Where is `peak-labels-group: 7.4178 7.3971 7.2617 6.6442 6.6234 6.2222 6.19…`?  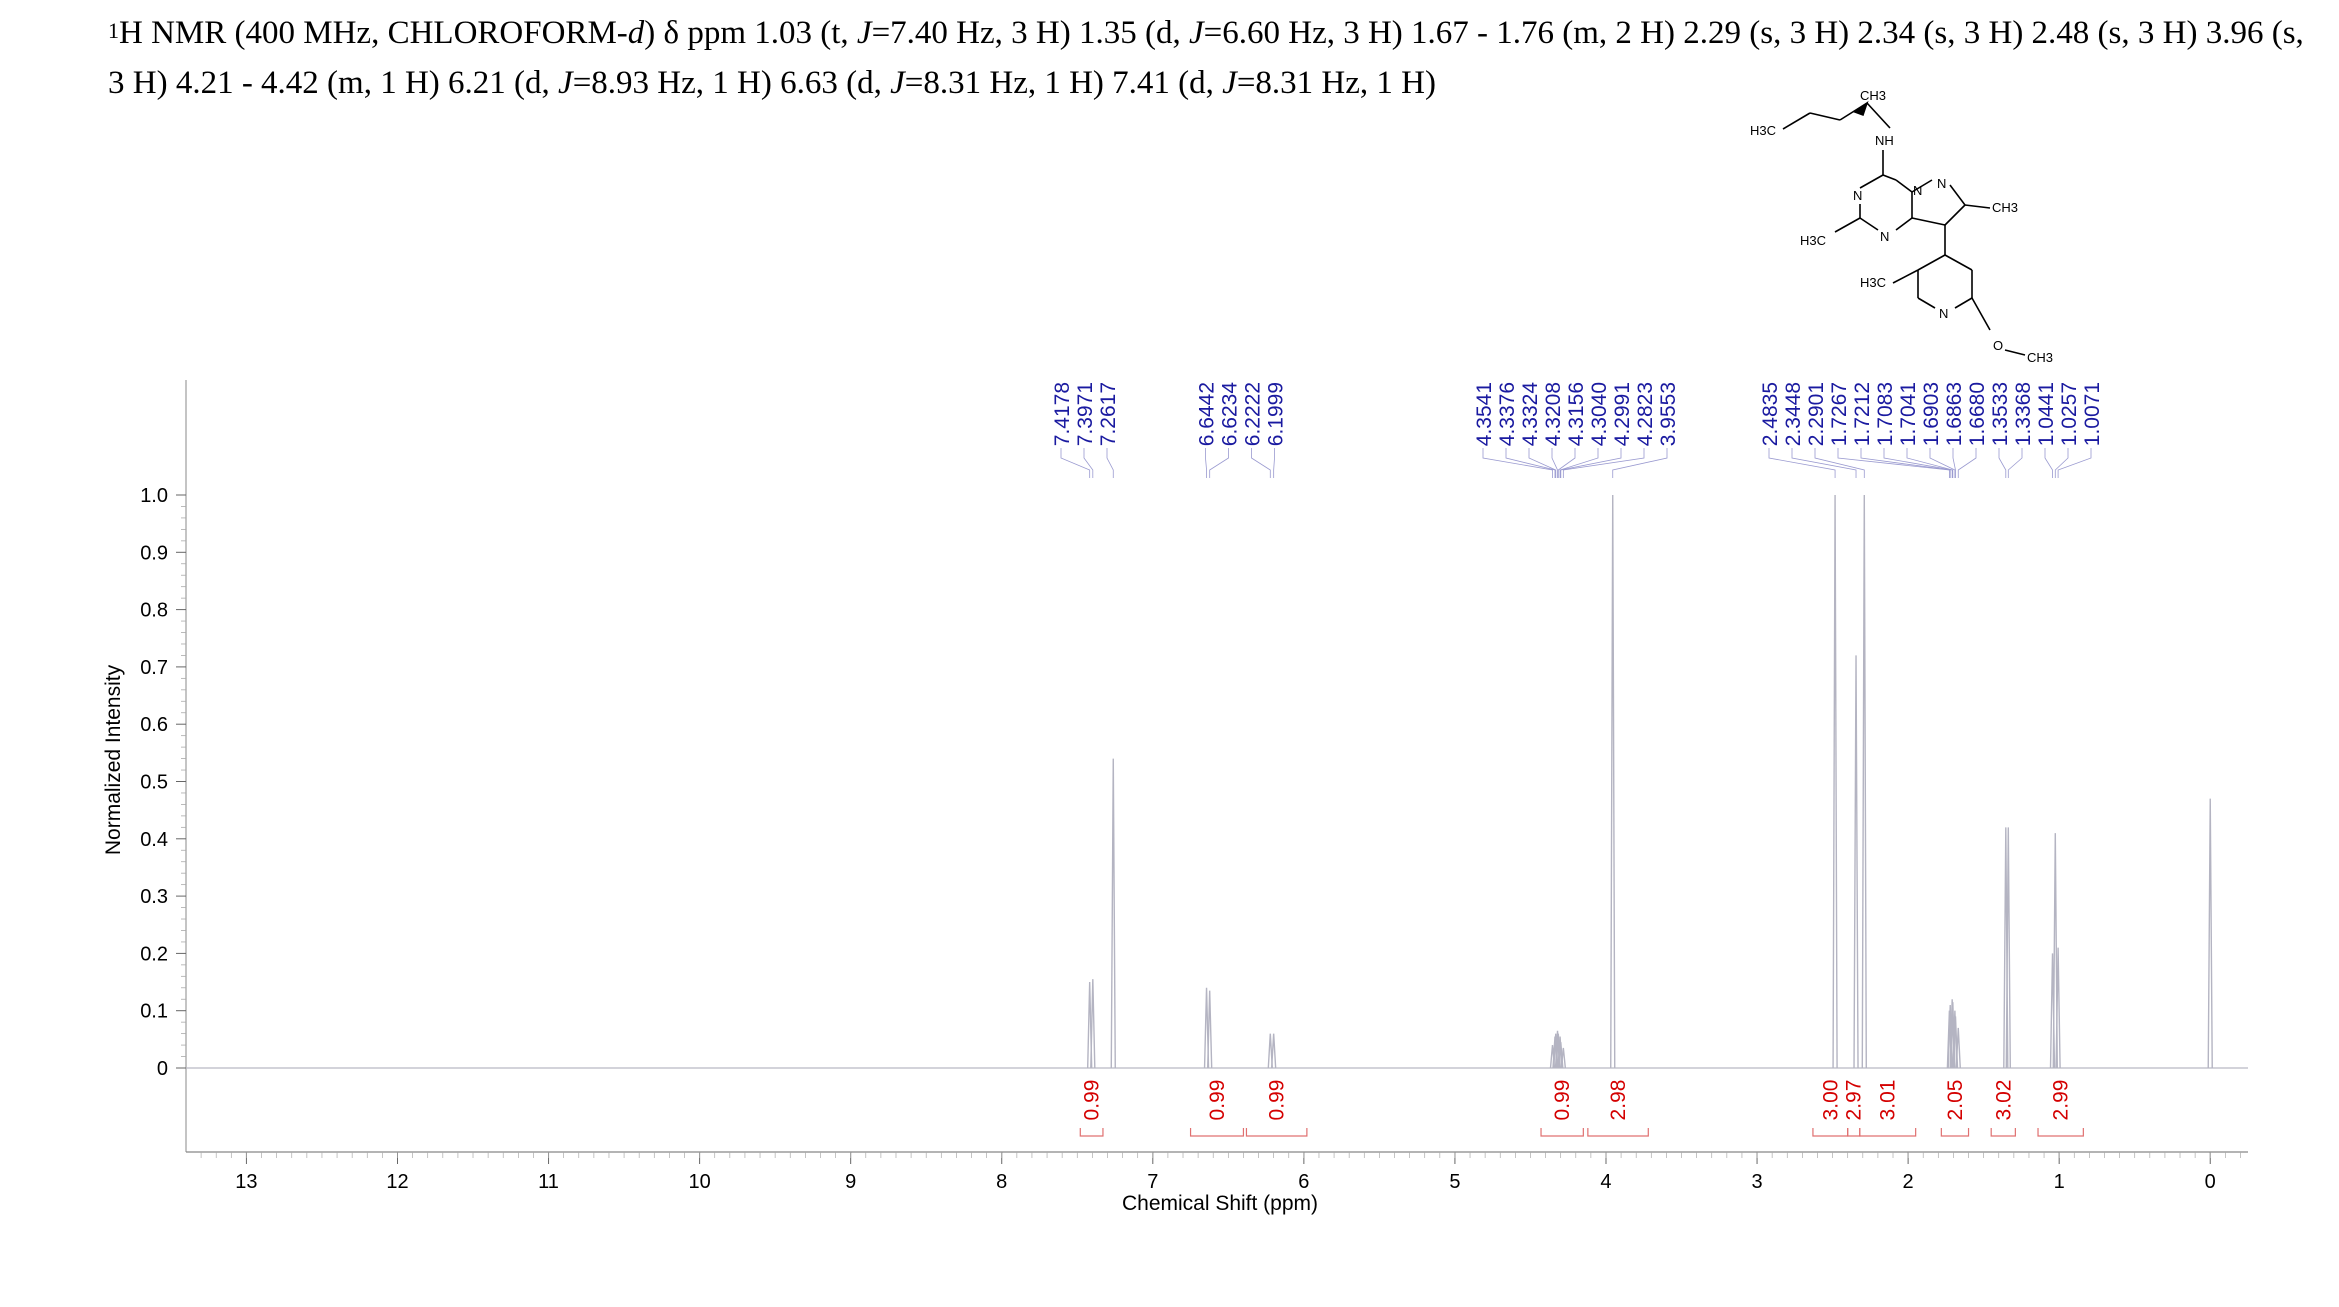 peak-labels-group: 7.4178 7.3971 7.2617 6.6442 6.6234 6.2222 6.19… is located at coordinates (1577, 430).